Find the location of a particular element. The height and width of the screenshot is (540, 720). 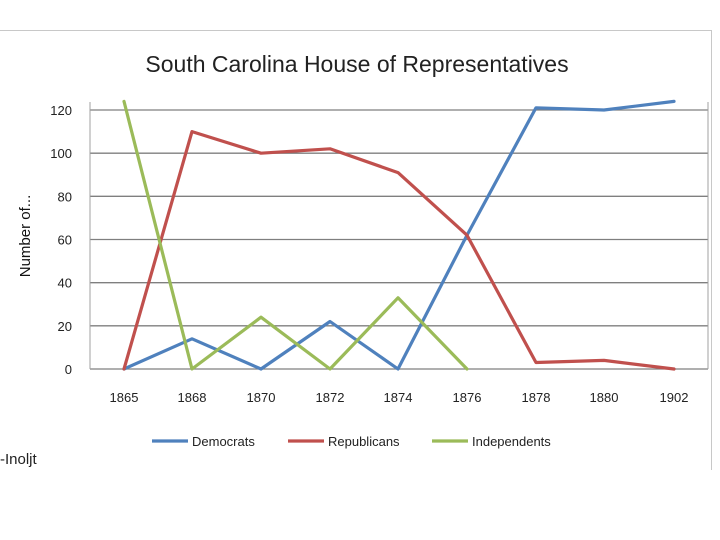

y-tick-label-0: 0 is located at coordinates (68, 369).